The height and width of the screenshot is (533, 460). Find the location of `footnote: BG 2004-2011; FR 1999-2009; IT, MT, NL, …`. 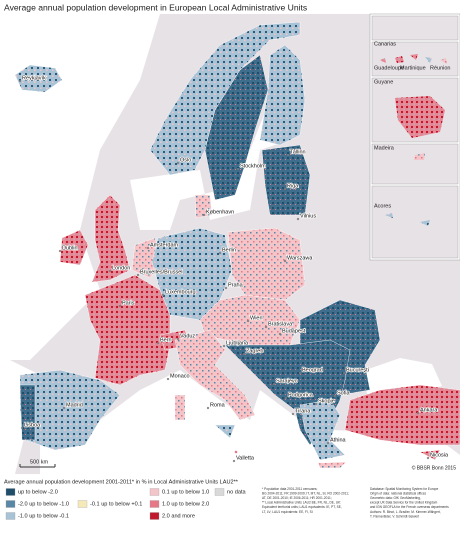

footnote: BG 2004-2011; FR 1999-2009; IT, MT, NL, … is located at coordinates (305, 493).